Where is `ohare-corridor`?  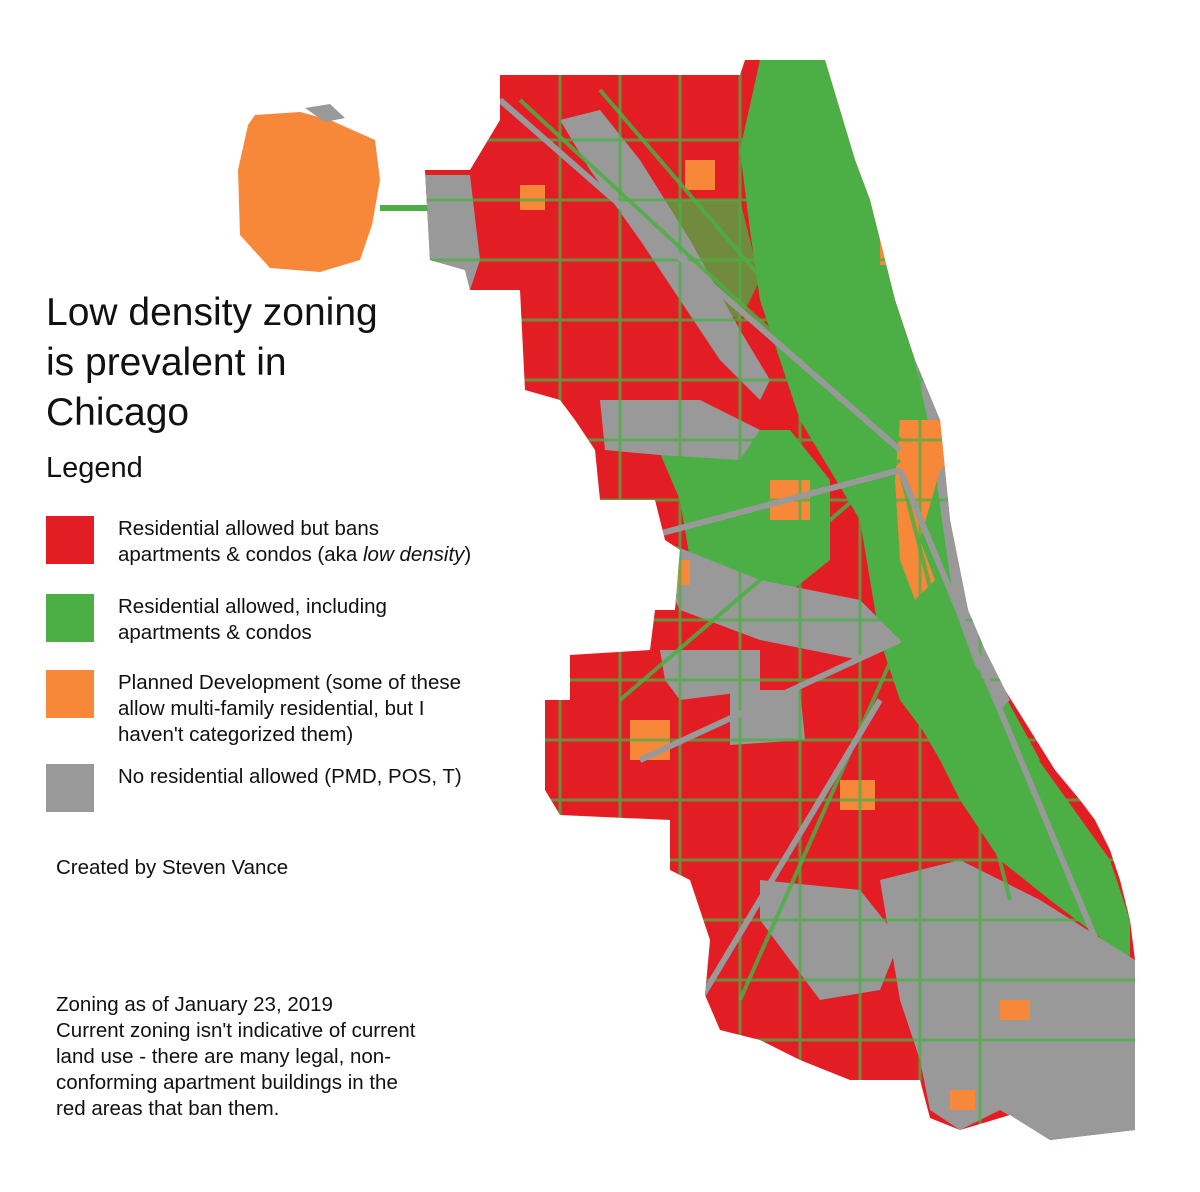 ohare-corridor is located at coordinates (404, 208).